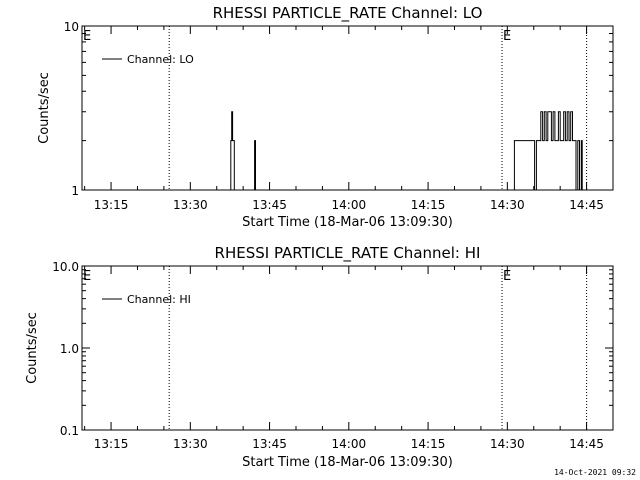  Describe the element at coordinates (160, 59) in the screenshot. I see `legend-entry: Channel: LO` at that location.